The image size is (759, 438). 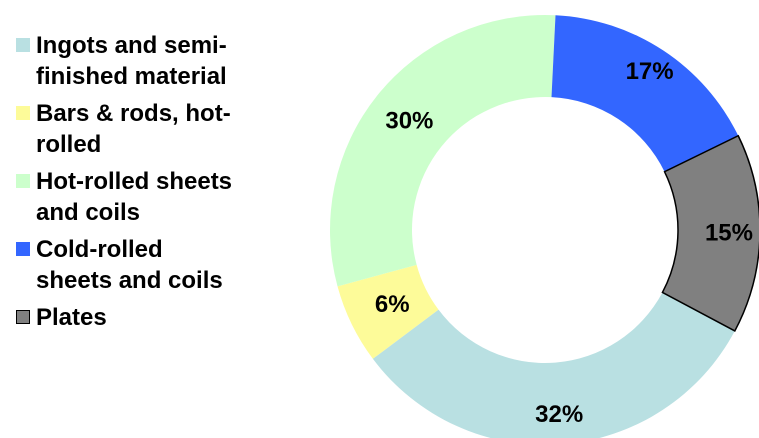 What do you see at coordinates (650, 71) in the screenshot?
I see `slice-label-cold-rolled: 17%` at bounding box center [650, 71].